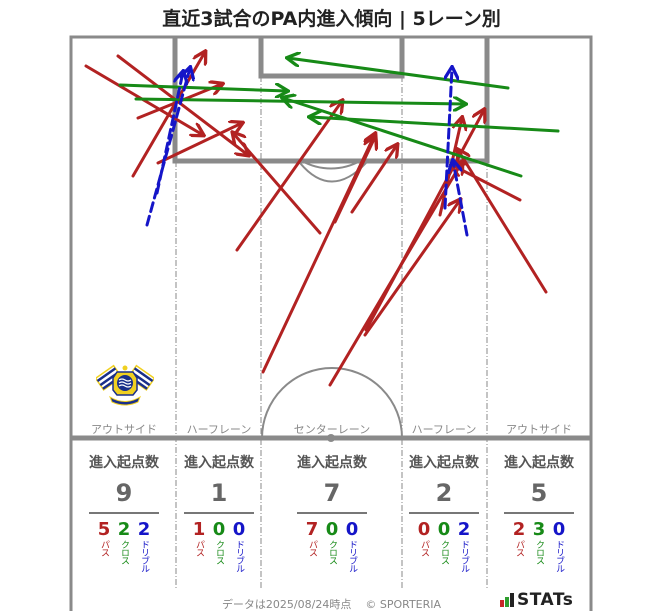  I want to click on lane-stats-halfspace-right: 進入起点数 2 0 パス 0 クロス 2 ドリブル, so click(444, 512).